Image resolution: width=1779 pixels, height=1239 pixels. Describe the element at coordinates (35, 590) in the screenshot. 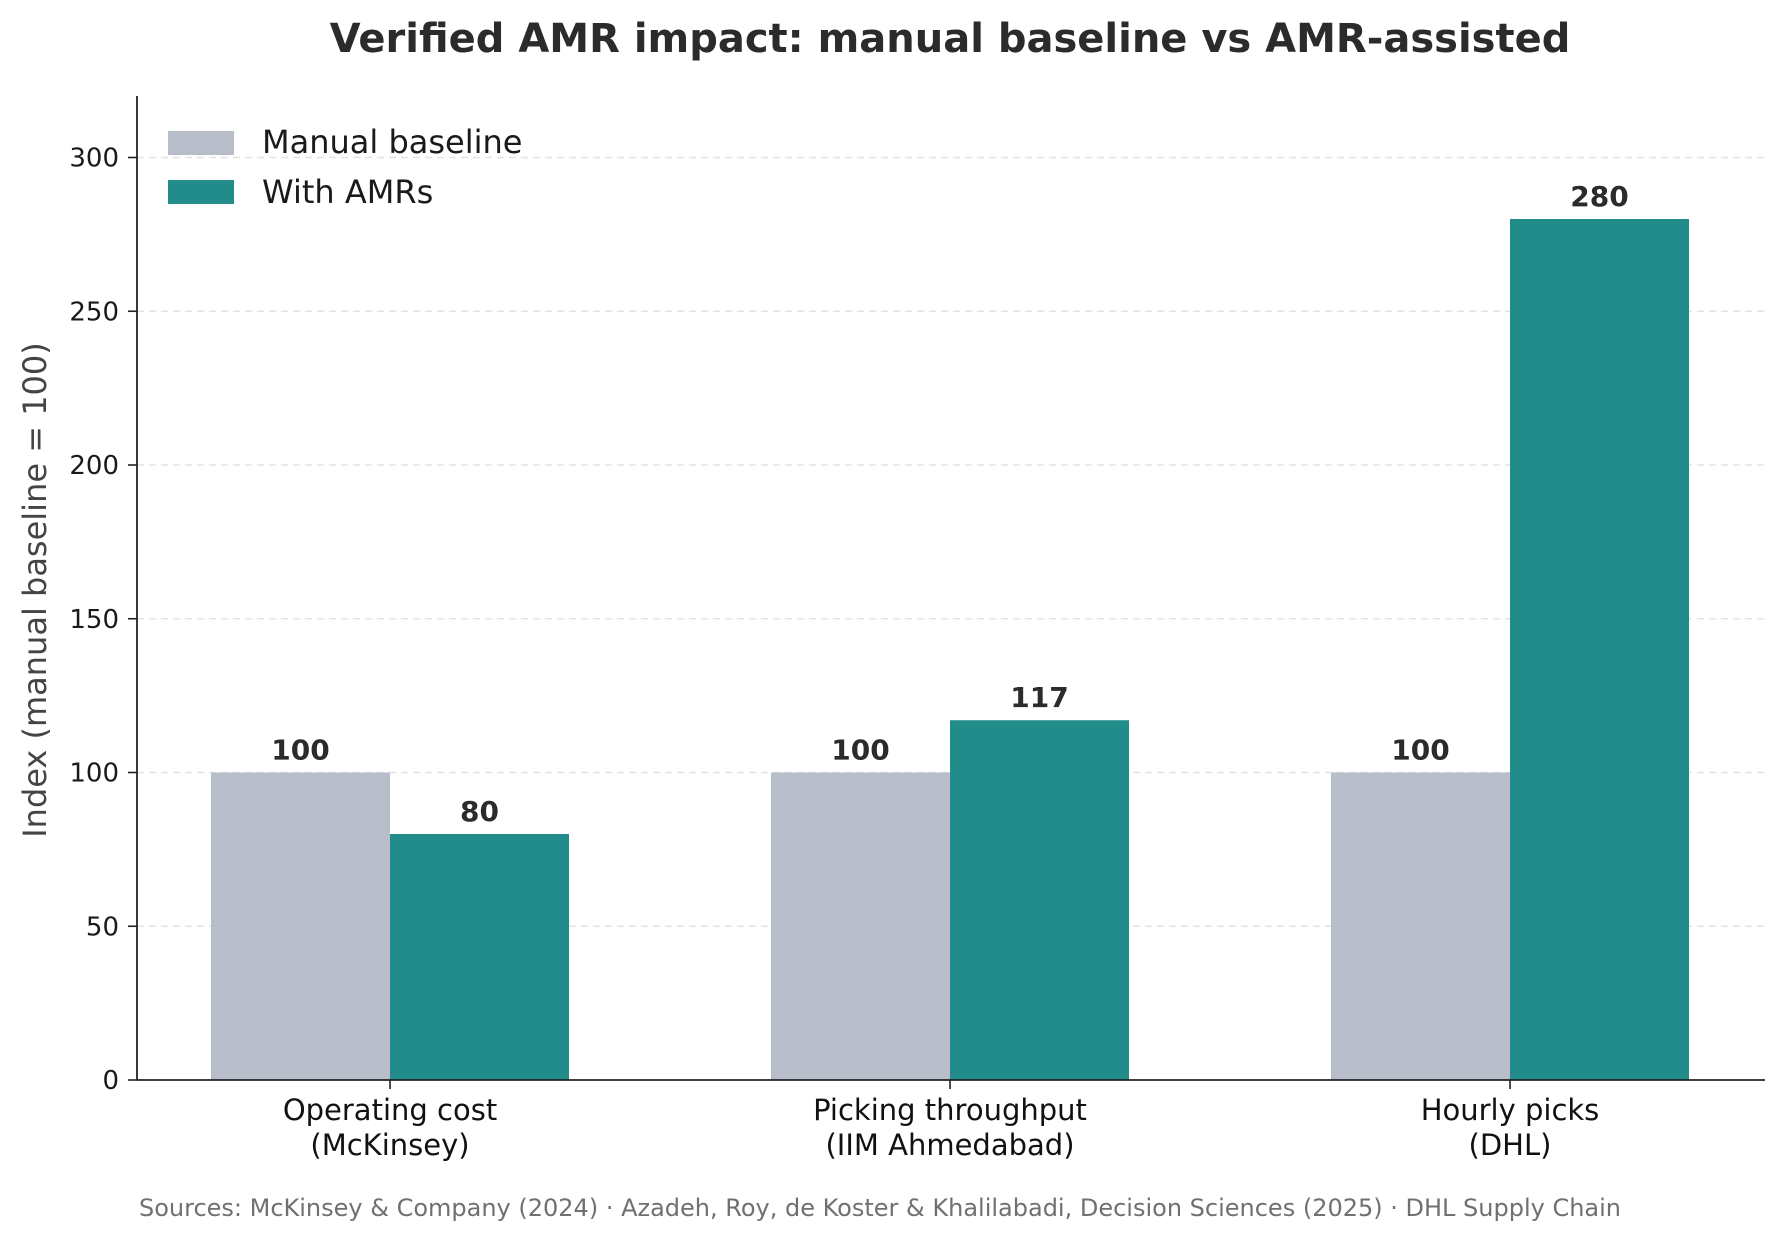

I see `y-axis-label: Index (manual baseline = 100)` at that location.